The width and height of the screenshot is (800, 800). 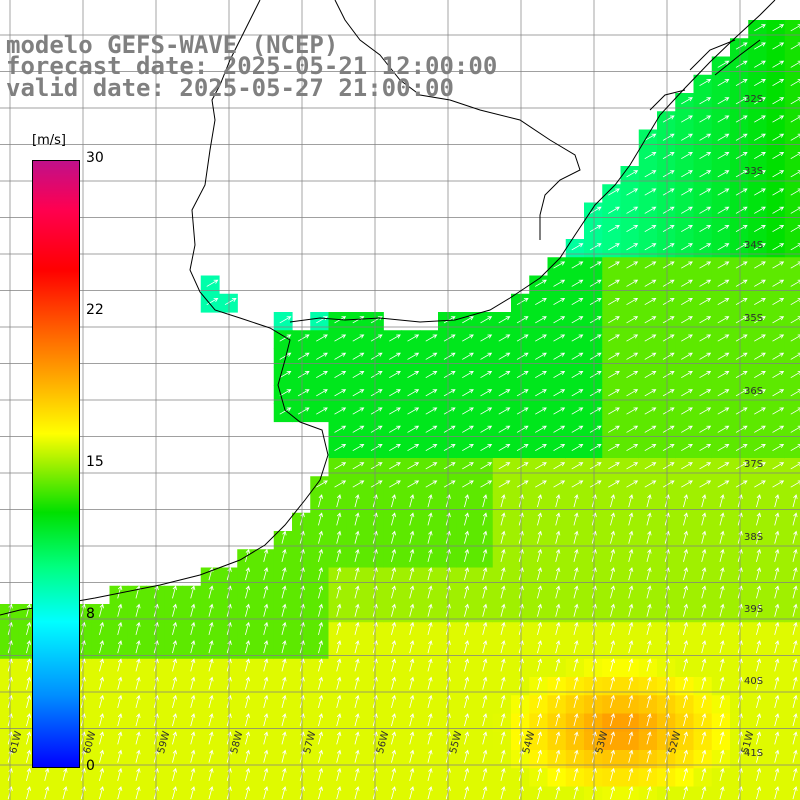 What do you see at coordinates (754, 609) in the screenshot?
I see `lat-label-39s: 39S` at bounding box center [754, 609].